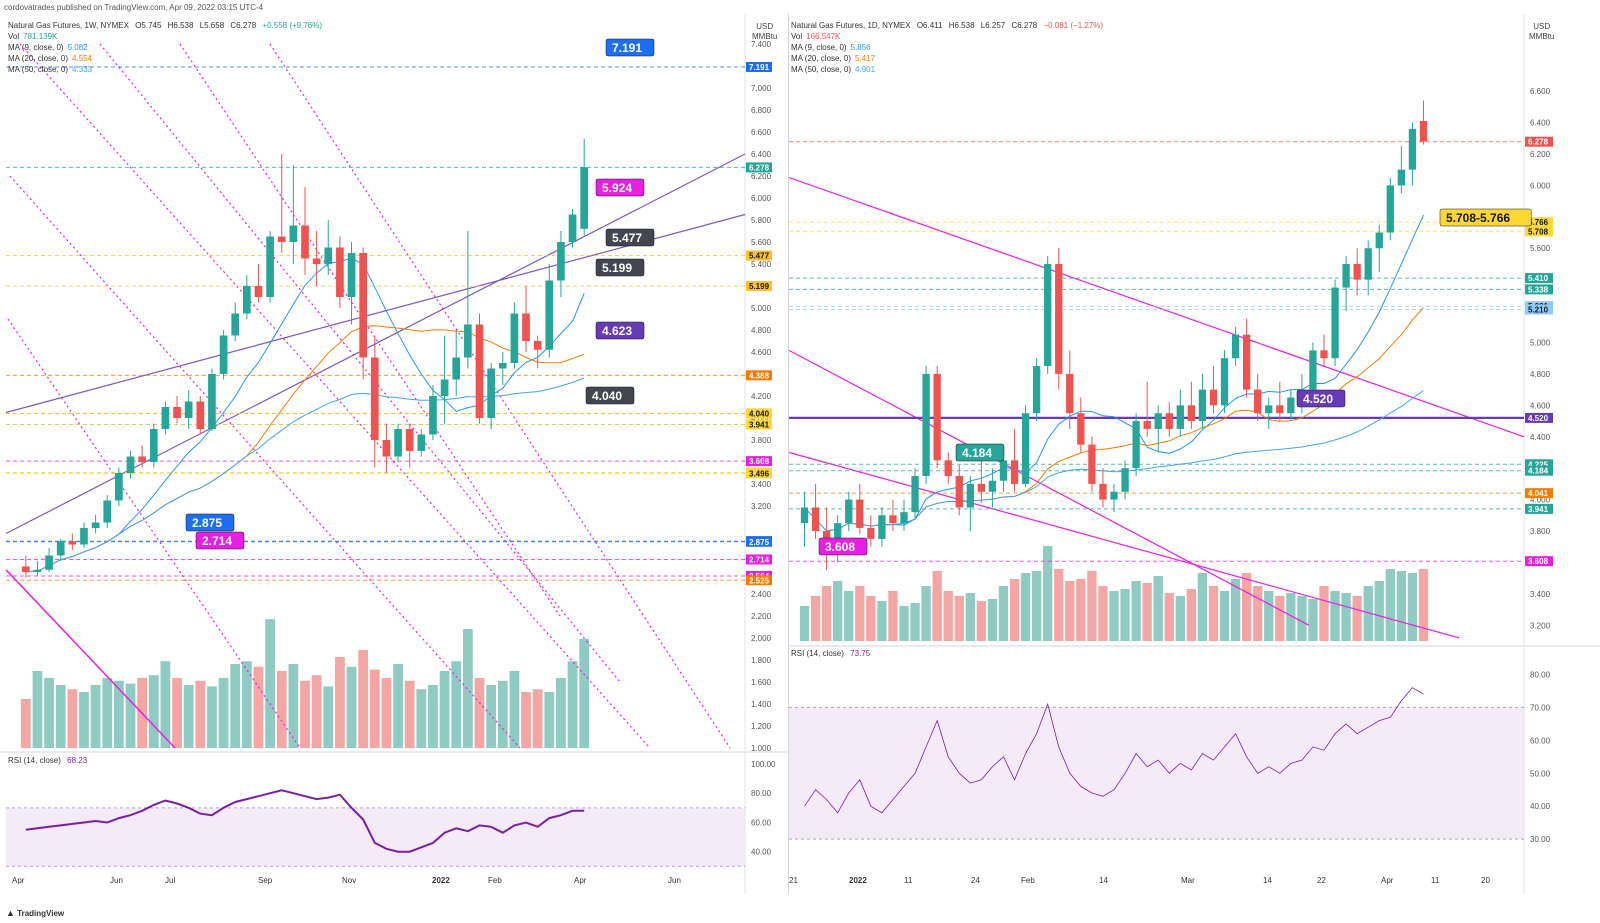  Describe the element at coordinates (1124, 545) in the screenshot. I see `daily-trendline` at that location.